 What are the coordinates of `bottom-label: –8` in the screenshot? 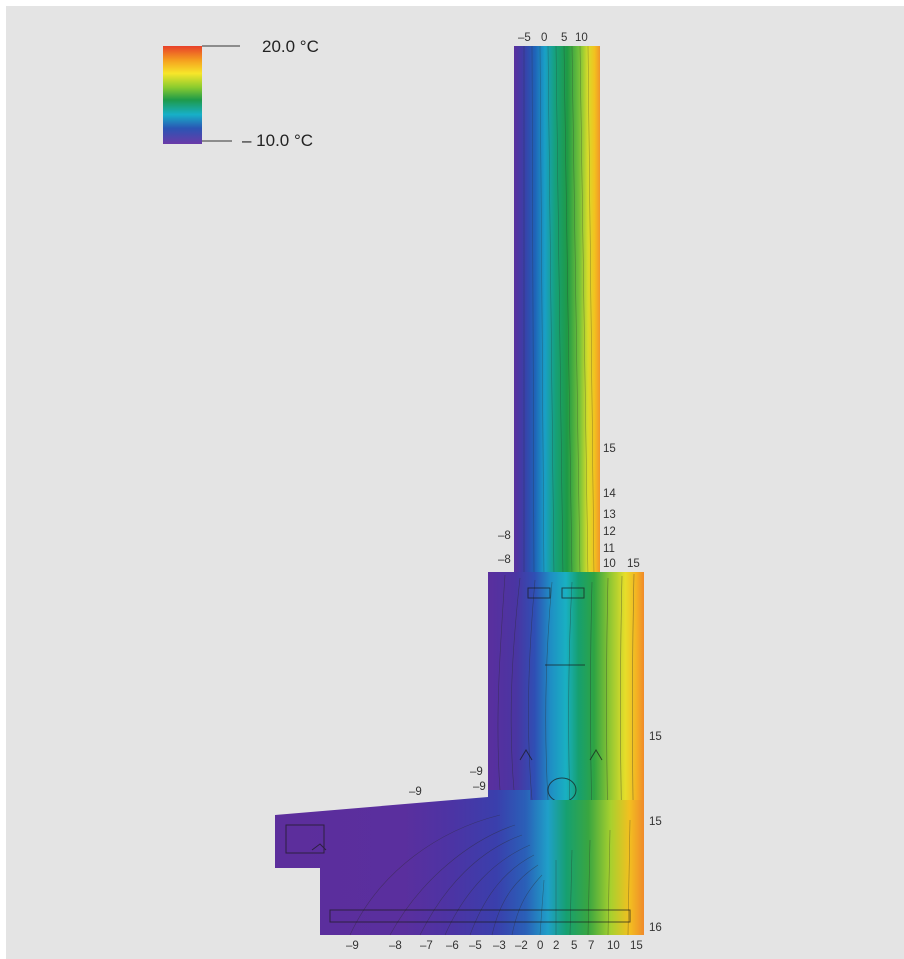 It's located at (395, 946).